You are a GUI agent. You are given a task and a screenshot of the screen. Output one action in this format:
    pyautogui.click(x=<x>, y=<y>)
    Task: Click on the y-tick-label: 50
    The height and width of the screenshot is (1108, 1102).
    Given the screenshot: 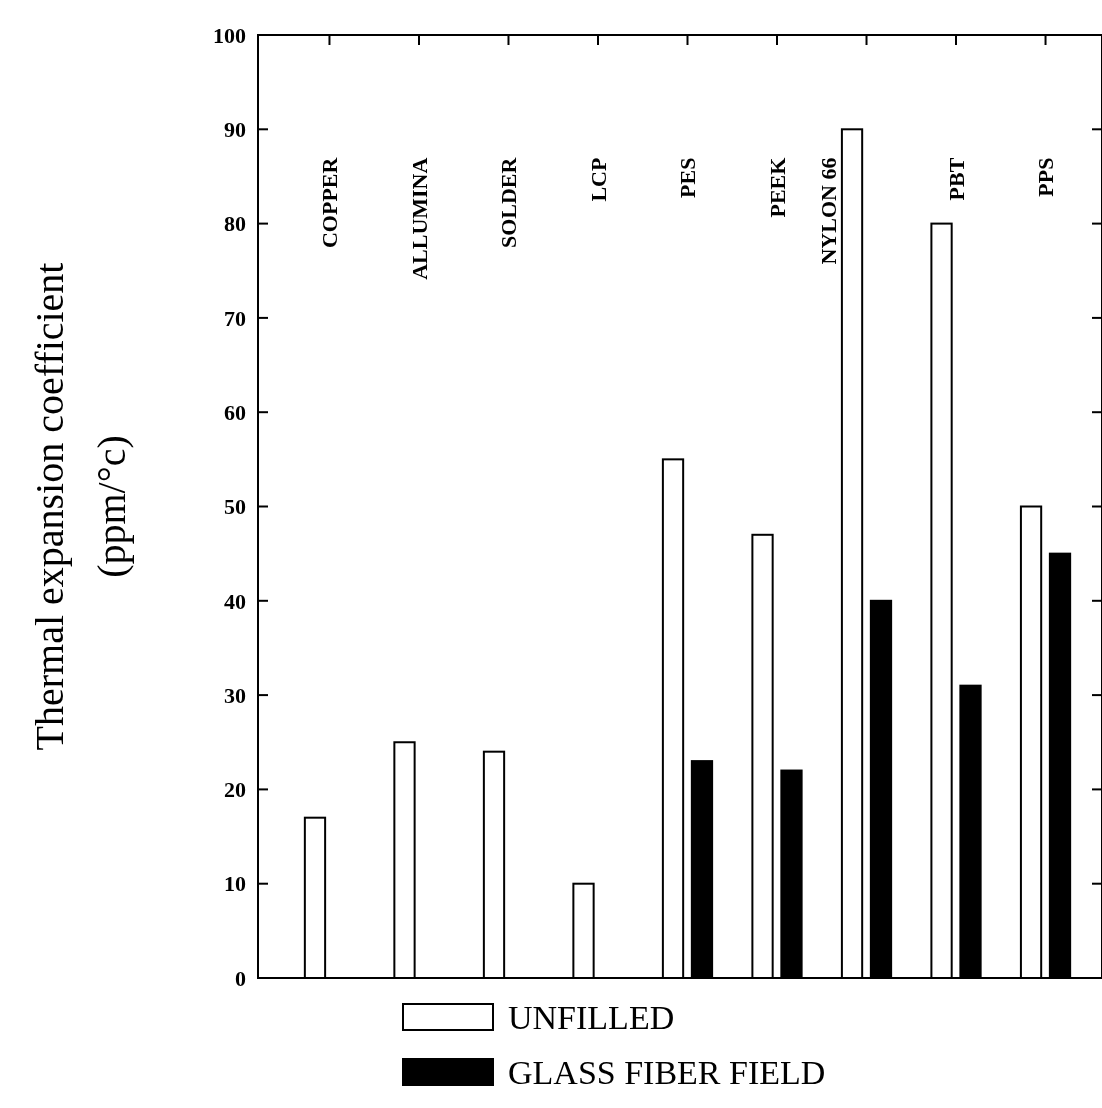 What is the action you would take?
    pyautogui.click(x=235, y=507)
    